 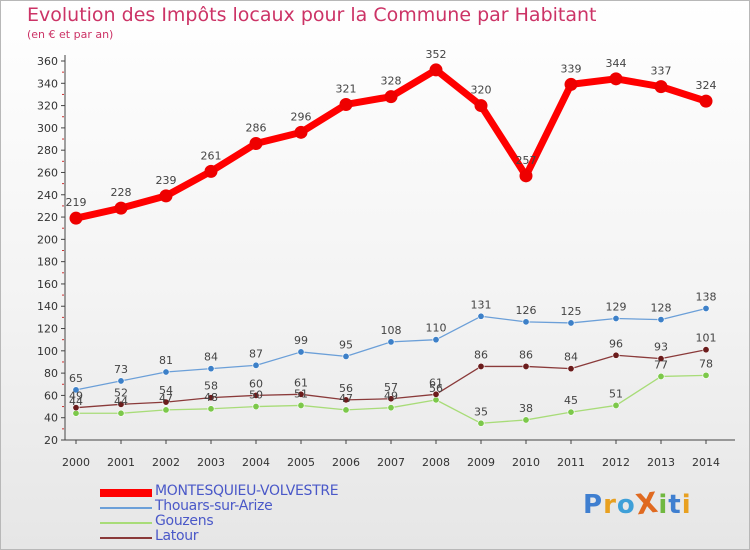 What do you see at coordinates (256, 353) in the screenshot?
I see `data-label: 87` at bounding box center [256, 353].